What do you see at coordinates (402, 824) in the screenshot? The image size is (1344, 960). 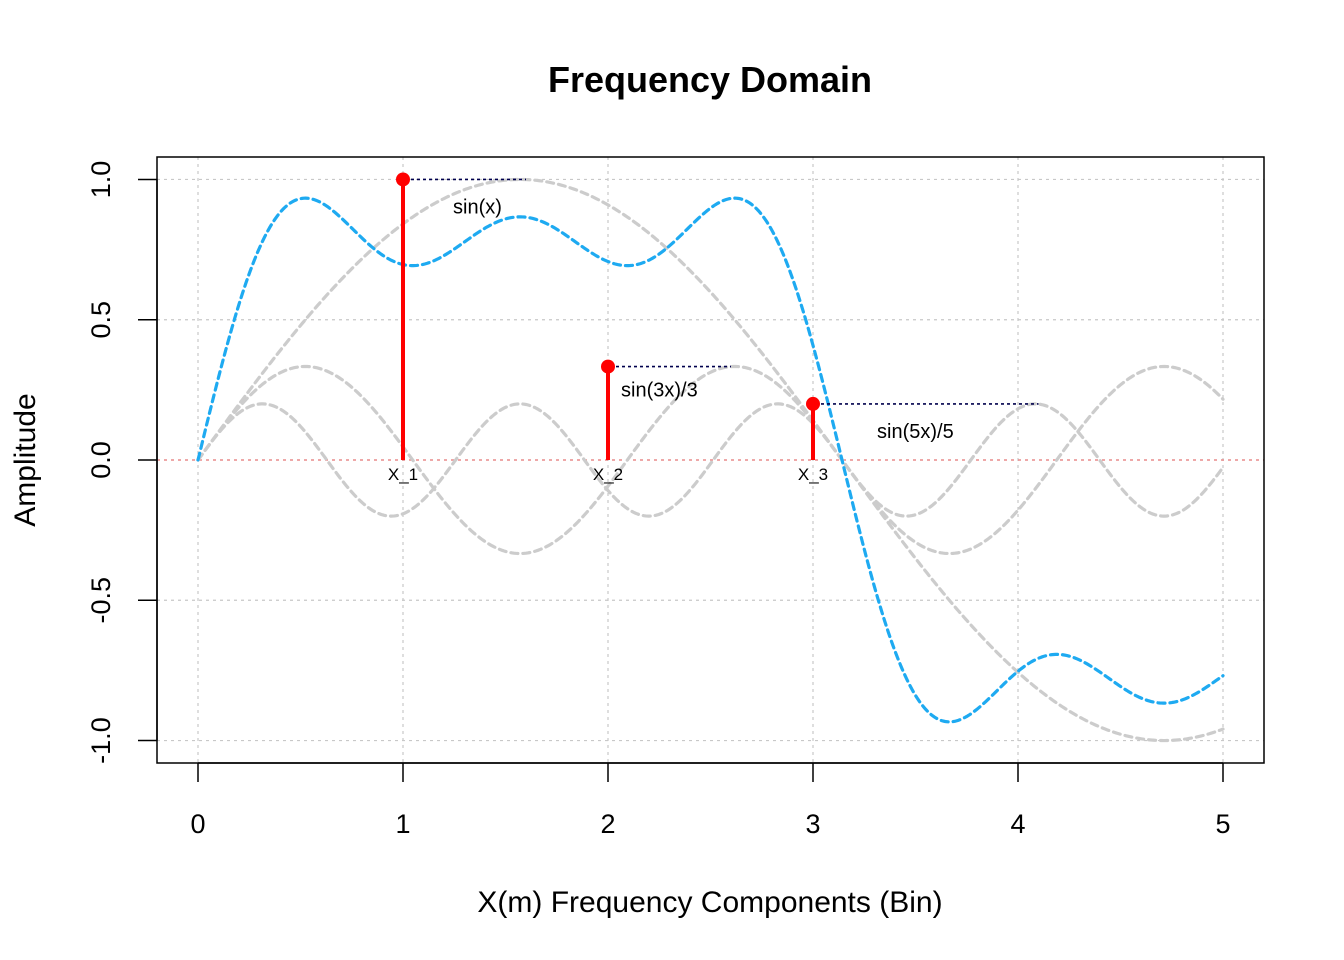 I see `x-tick-label: 1` at bounding box center [402, 824].